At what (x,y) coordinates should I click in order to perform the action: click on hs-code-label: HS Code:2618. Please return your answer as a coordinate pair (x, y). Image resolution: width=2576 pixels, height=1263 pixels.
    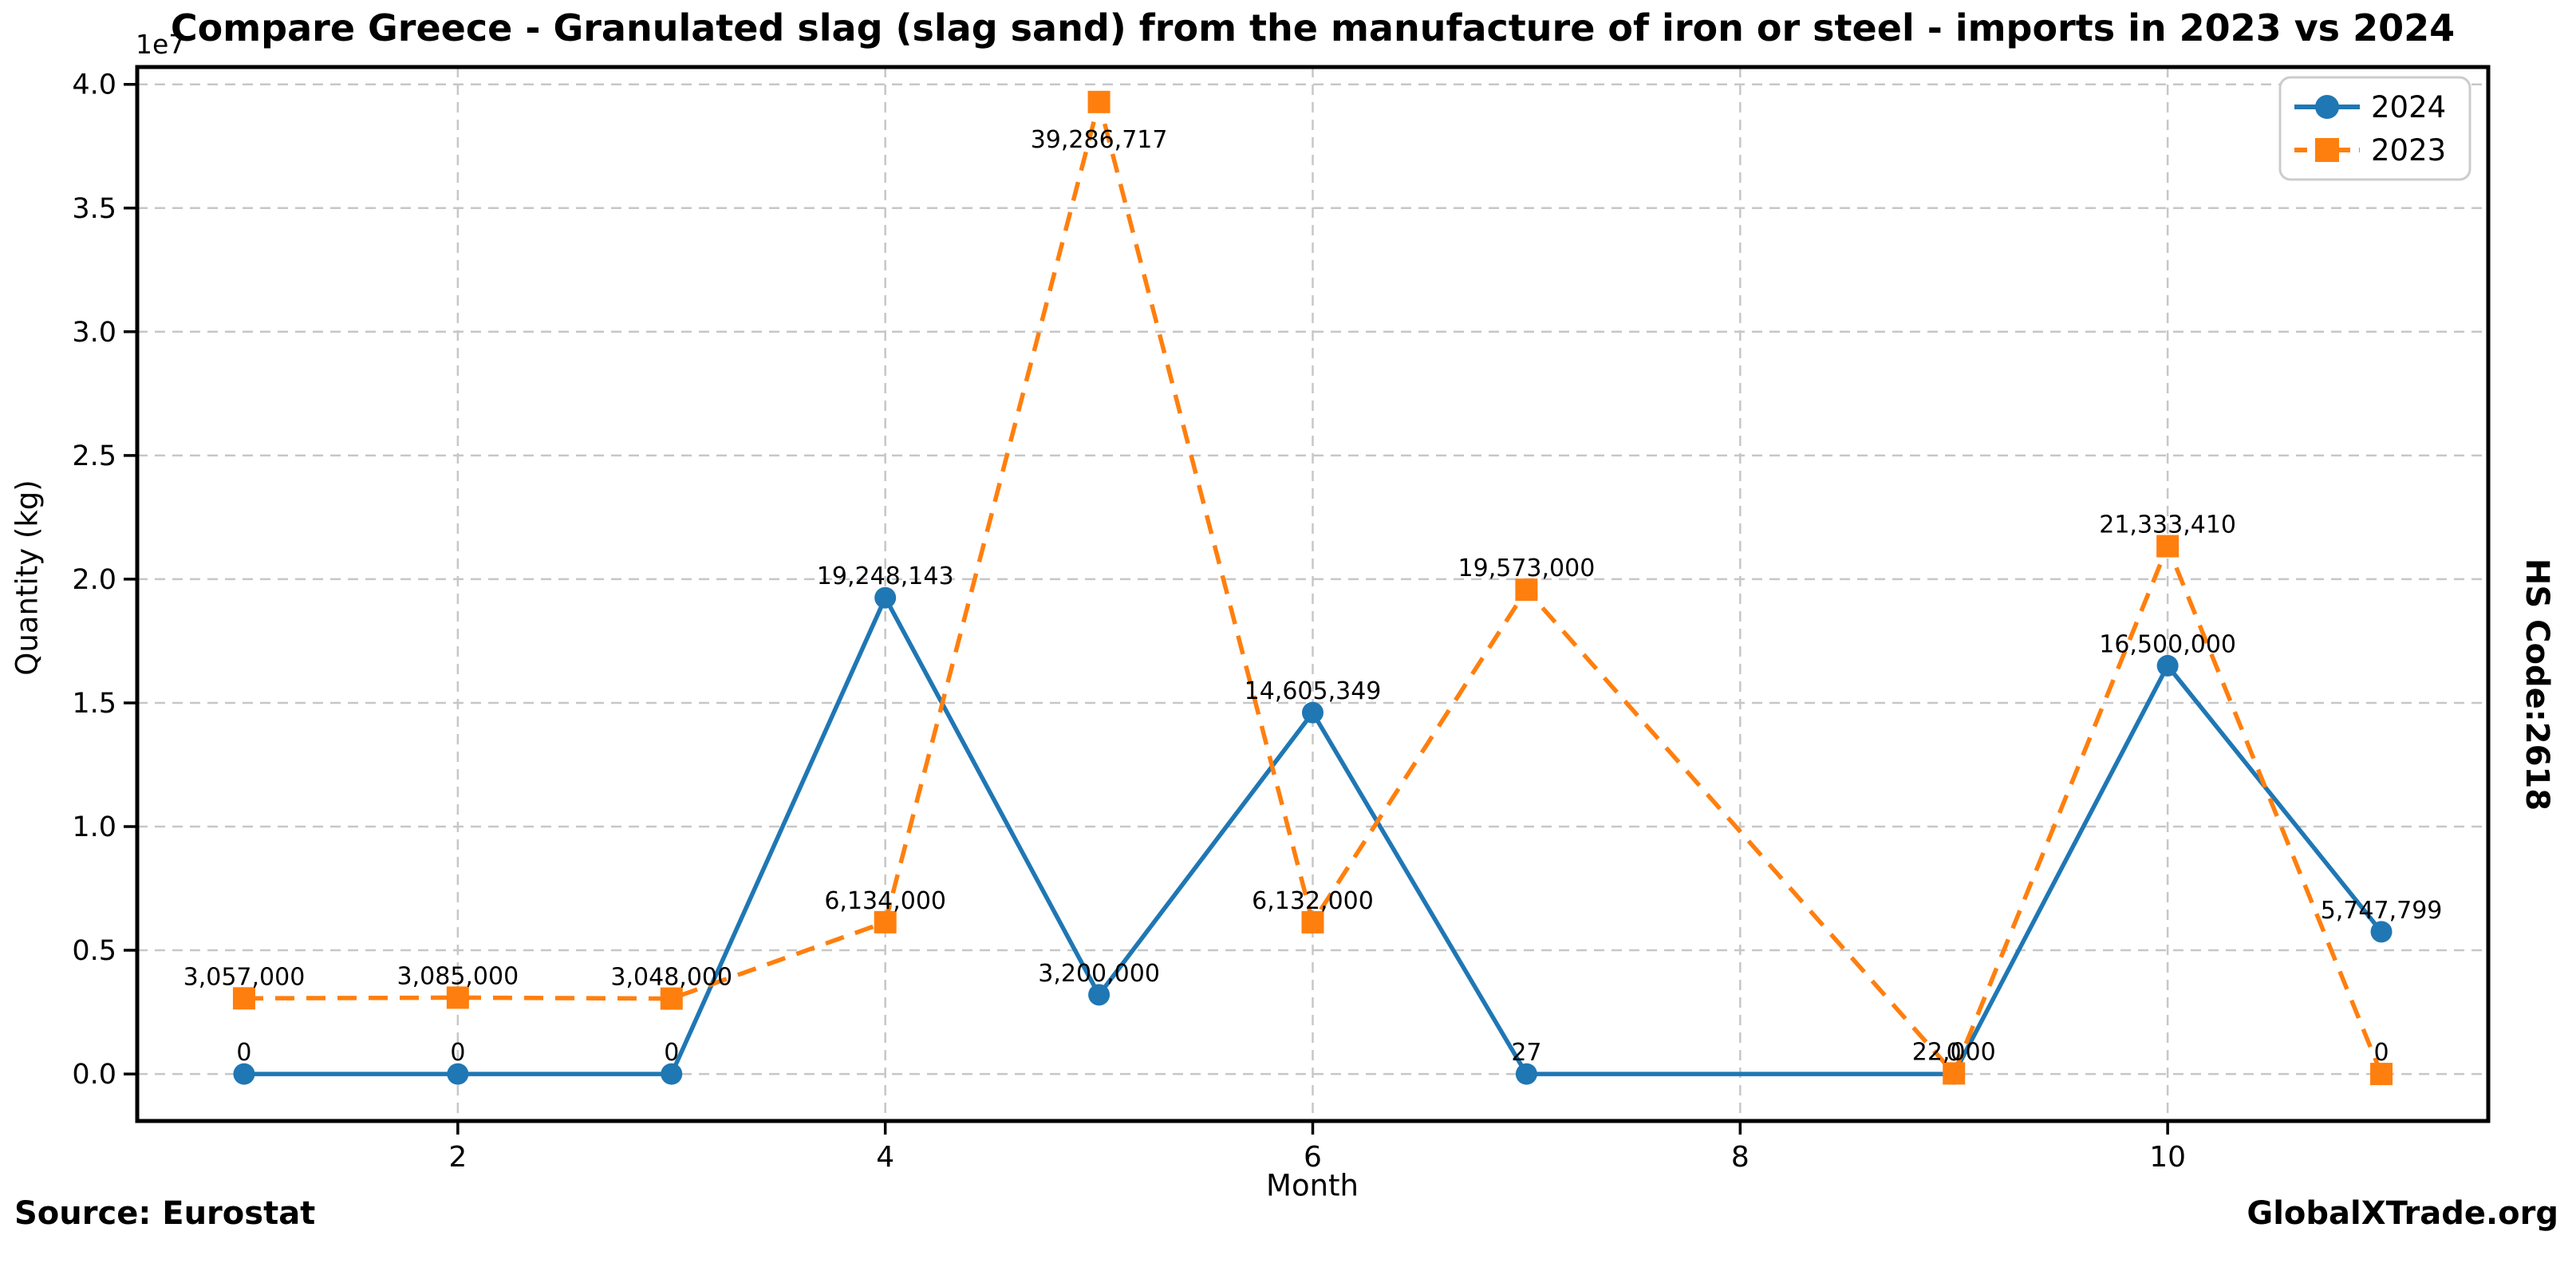
    Looking at the image, I should click on (2537, 685).